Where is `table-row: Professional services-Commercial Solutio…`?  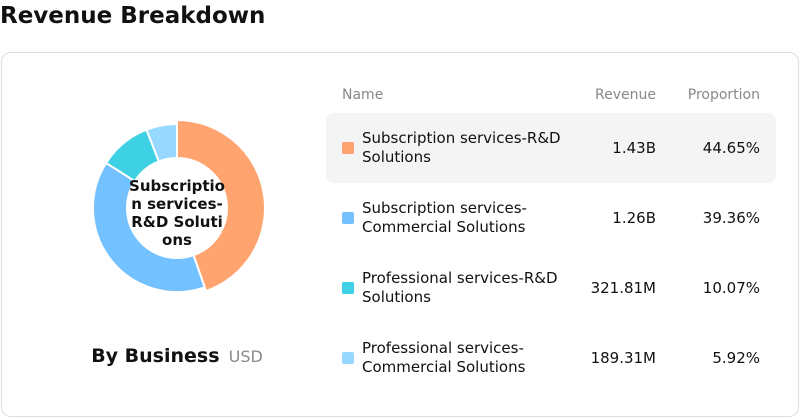 table-row: Professional services-Commercial Solutio… is located at coordinates (551, 358).